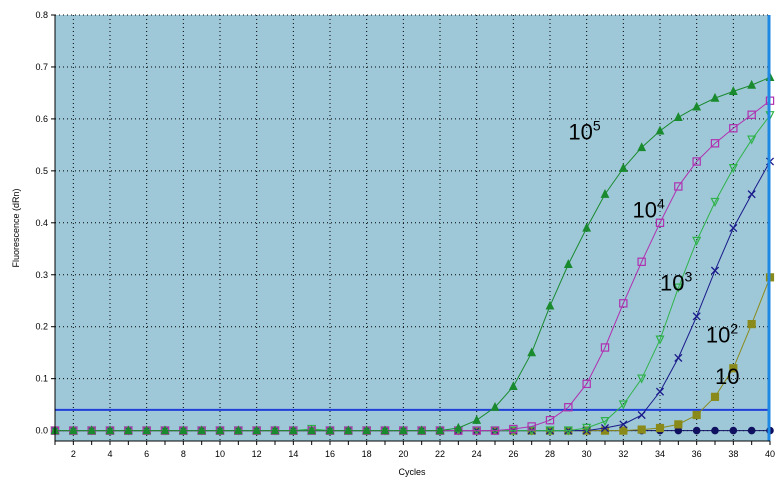 The image size is (780, 479). Describe the element at coordinates (183, 454) in the screenshot. I see `x-tick-label: 8` at that location.